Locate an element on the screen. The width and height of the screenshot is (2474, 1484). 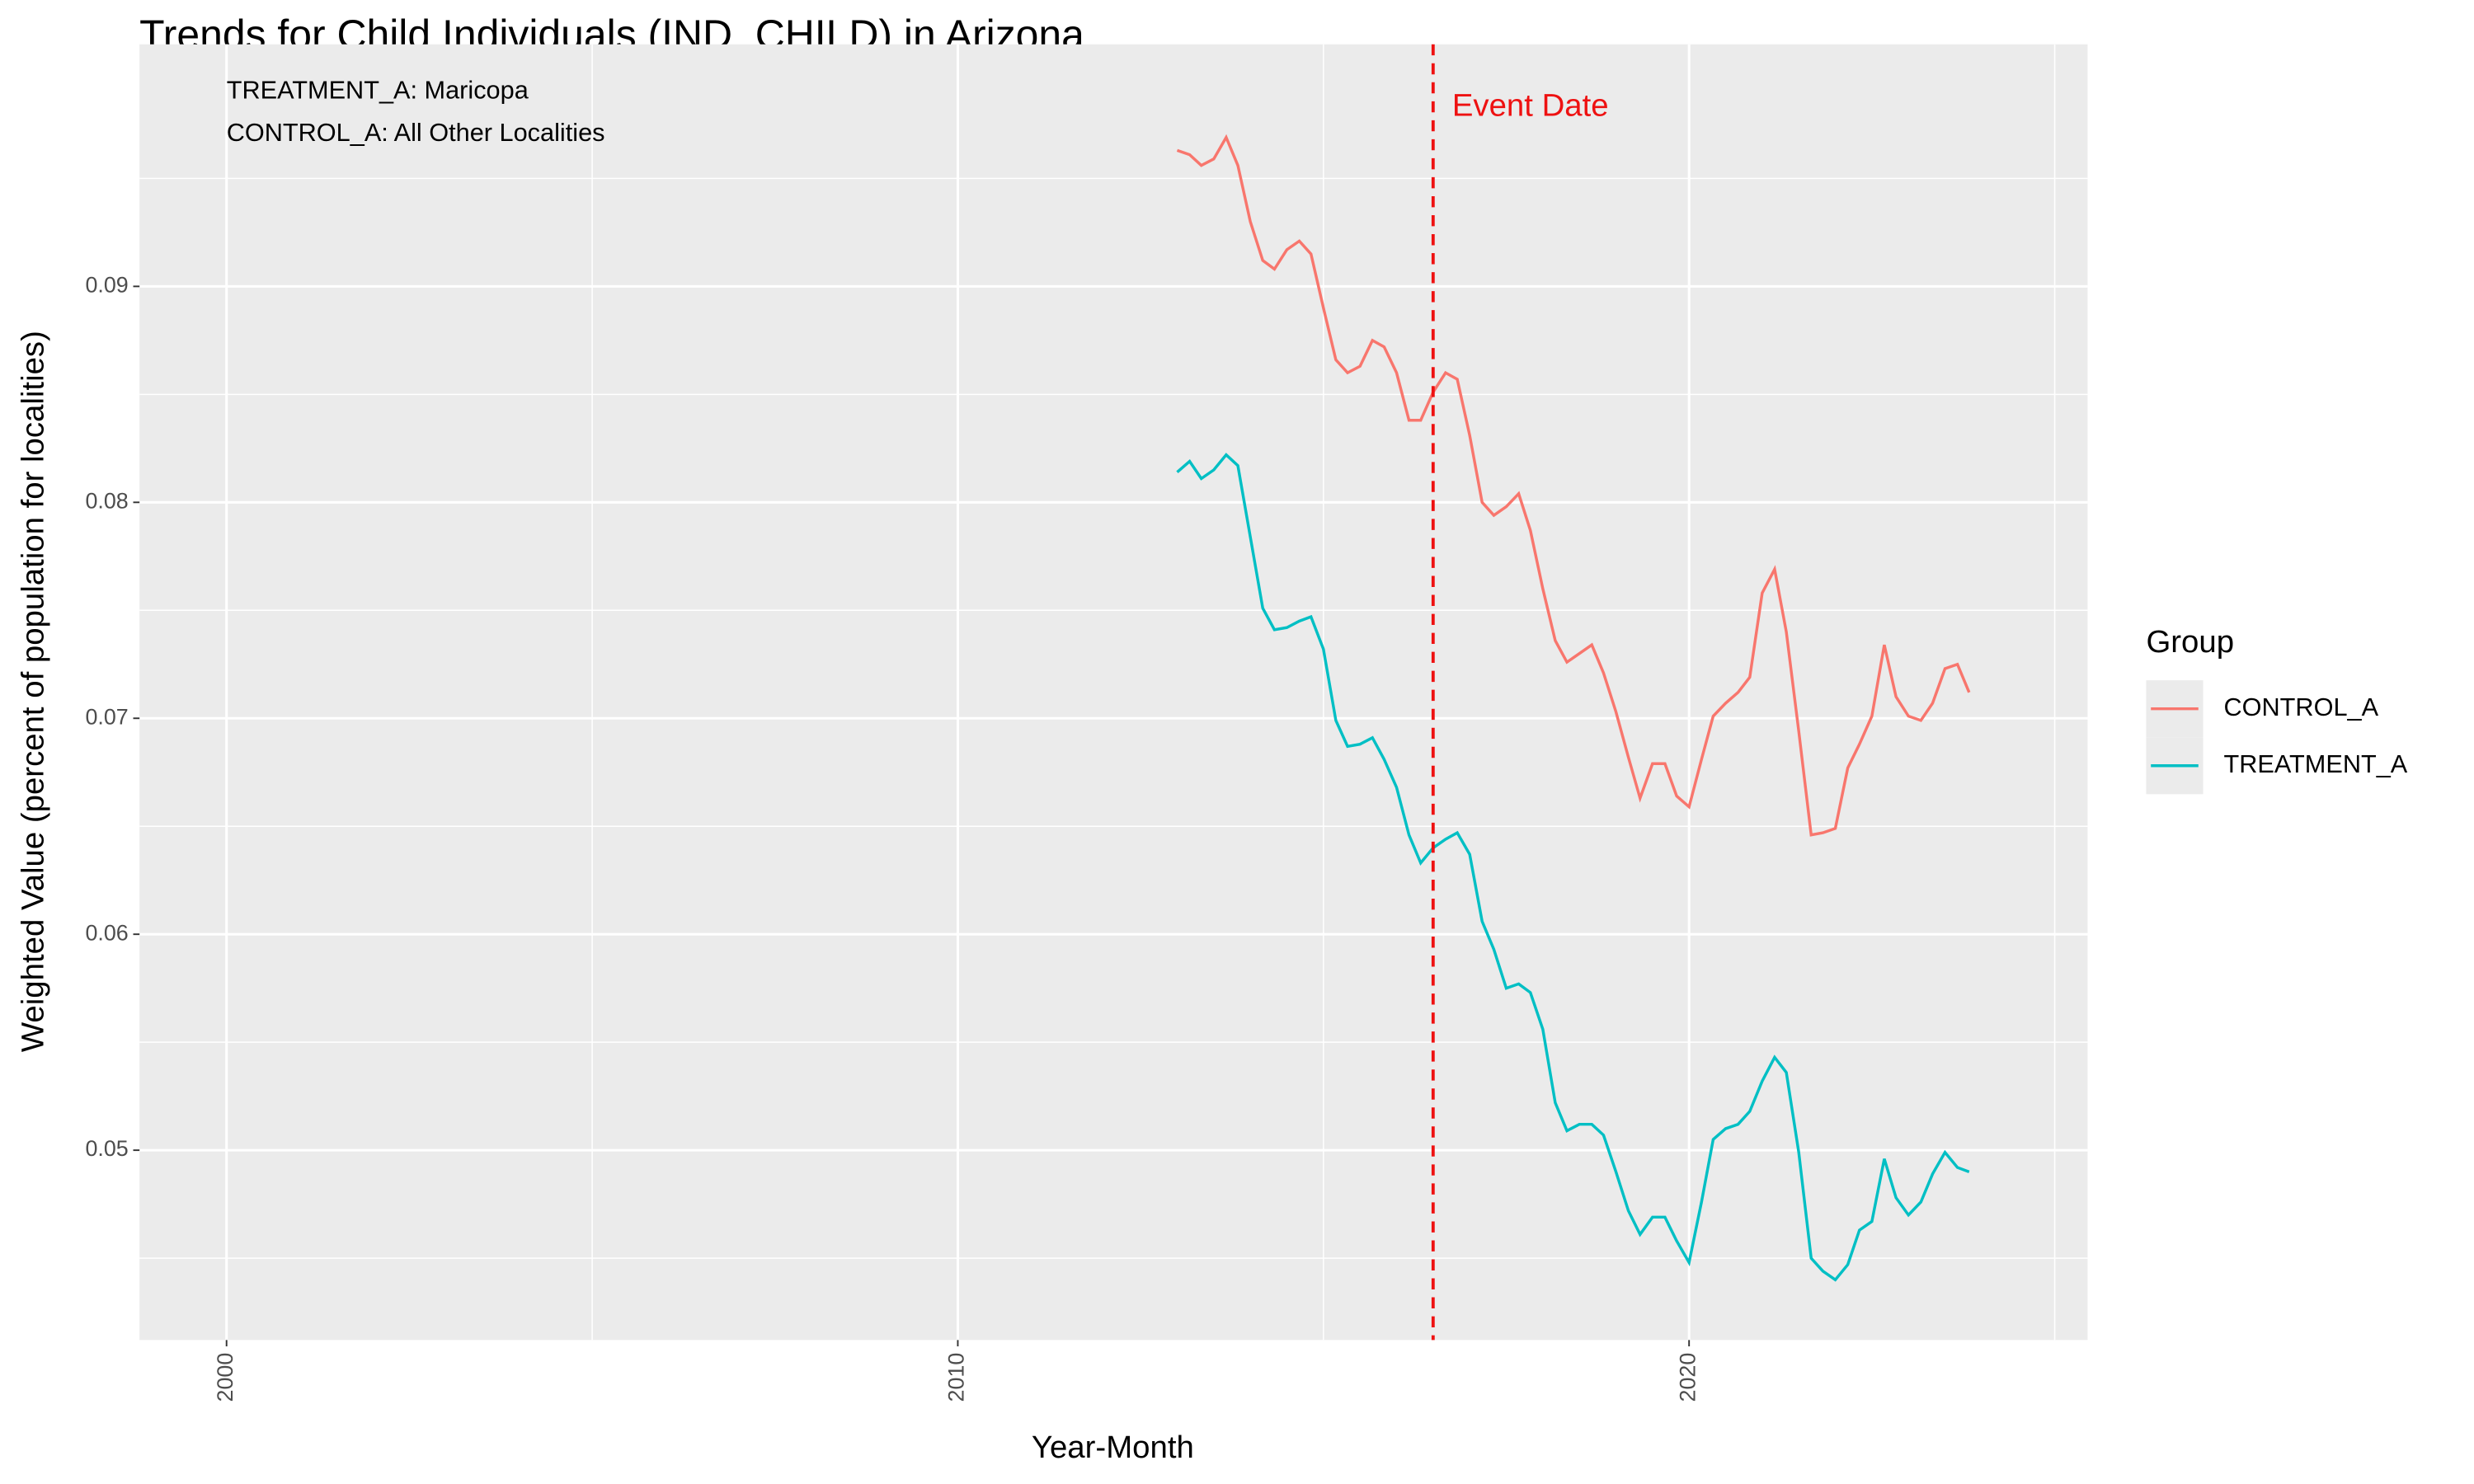
y-tick-label: 0.07 is located at coordinates (106, 716).